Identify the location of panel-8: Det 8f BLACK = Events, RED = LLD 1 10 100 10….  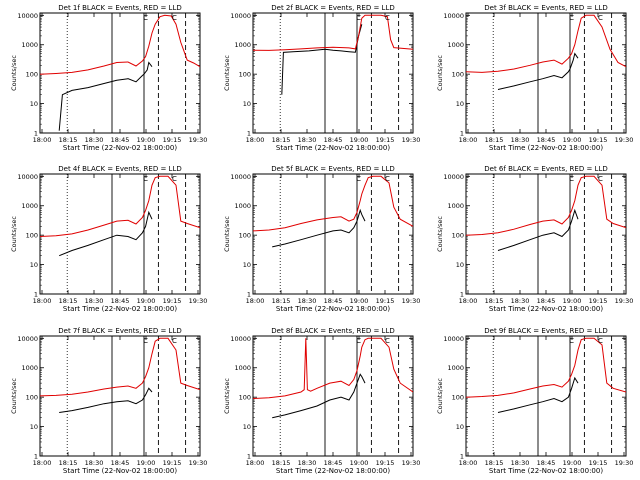
(321, 401).